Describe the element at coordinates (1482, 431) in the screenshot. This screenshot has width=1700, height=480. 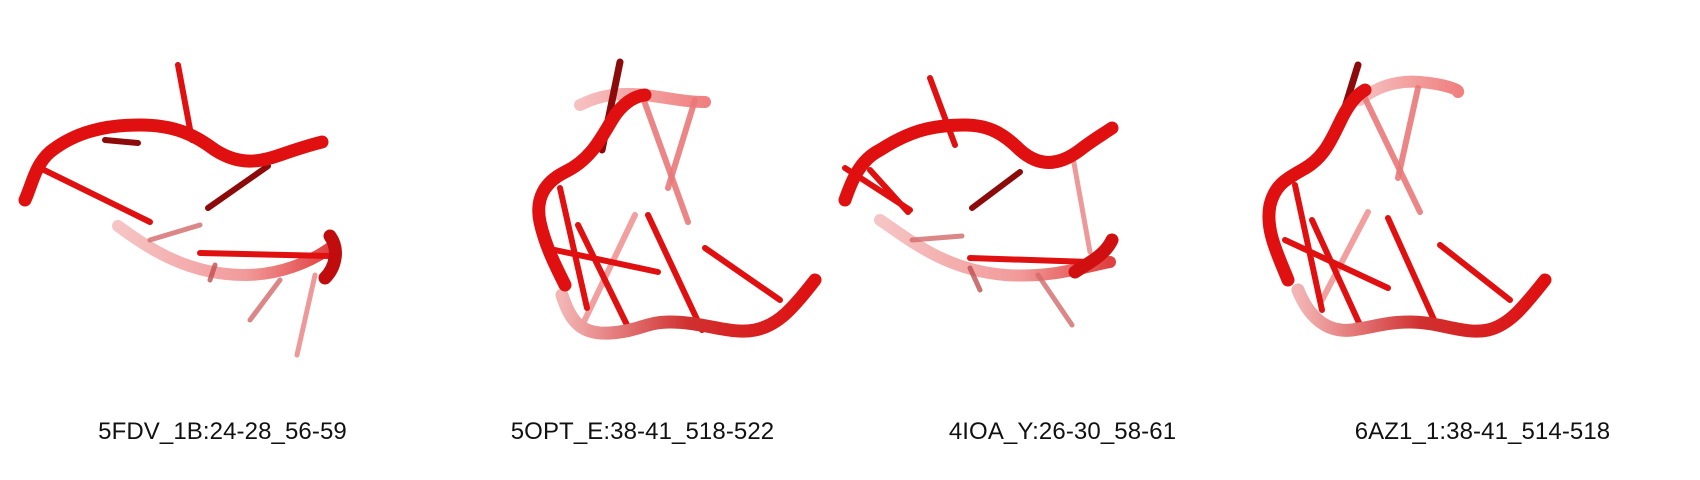
I see `structure-label-4: 6AZ1_1:38-41_514-518` at that location.